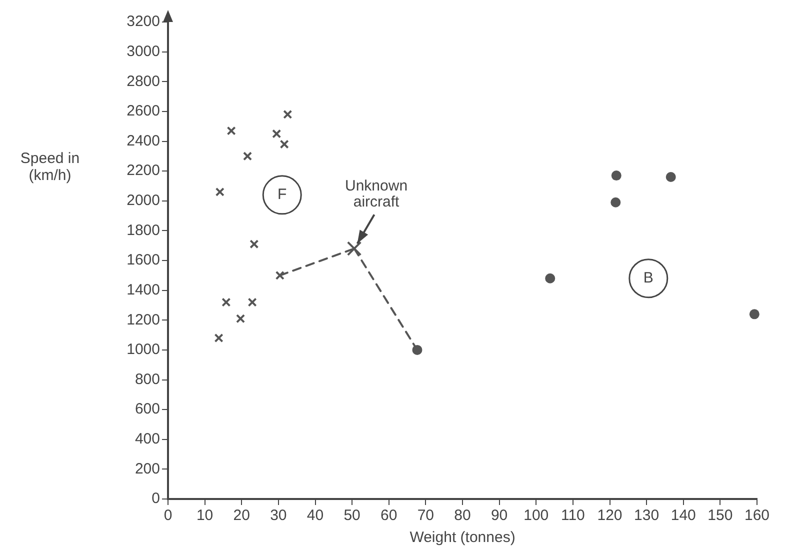  Describe the element at coordinates (282, 195) in the screenshot. I see `annotation: F` at that location.